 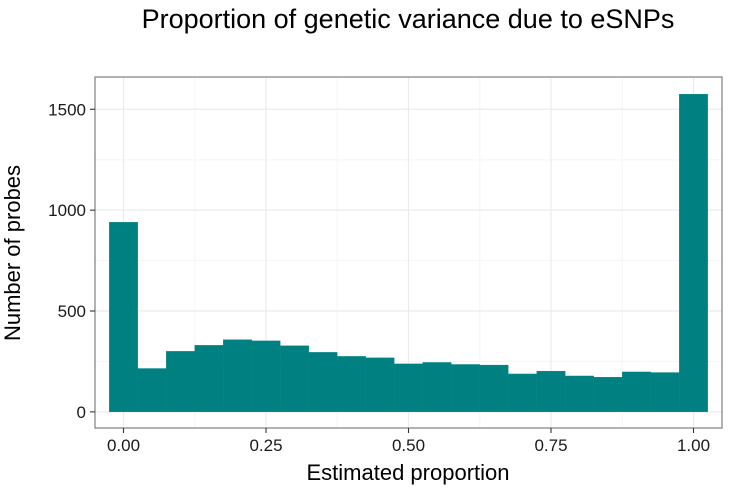 I want to click on x-tick-label: 0.25, so click(x=265, y=445).